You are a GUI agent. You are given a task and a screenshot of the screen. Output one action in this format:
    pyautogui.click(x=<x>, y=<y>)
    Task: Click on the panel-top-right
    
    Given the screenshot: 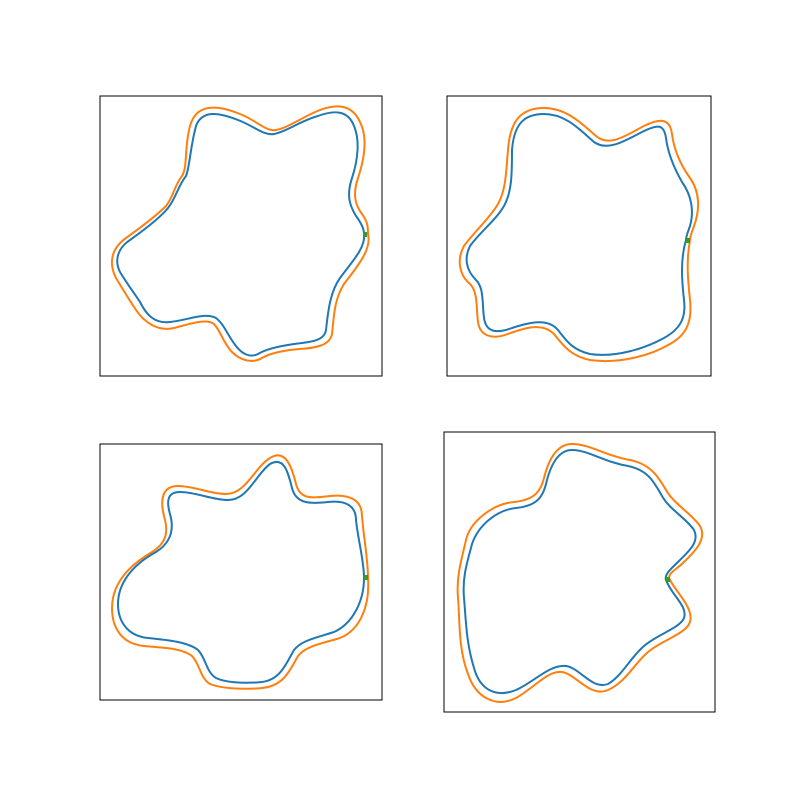 What is the action you would take?
    pyautogui.click(x=579, y=236)
    